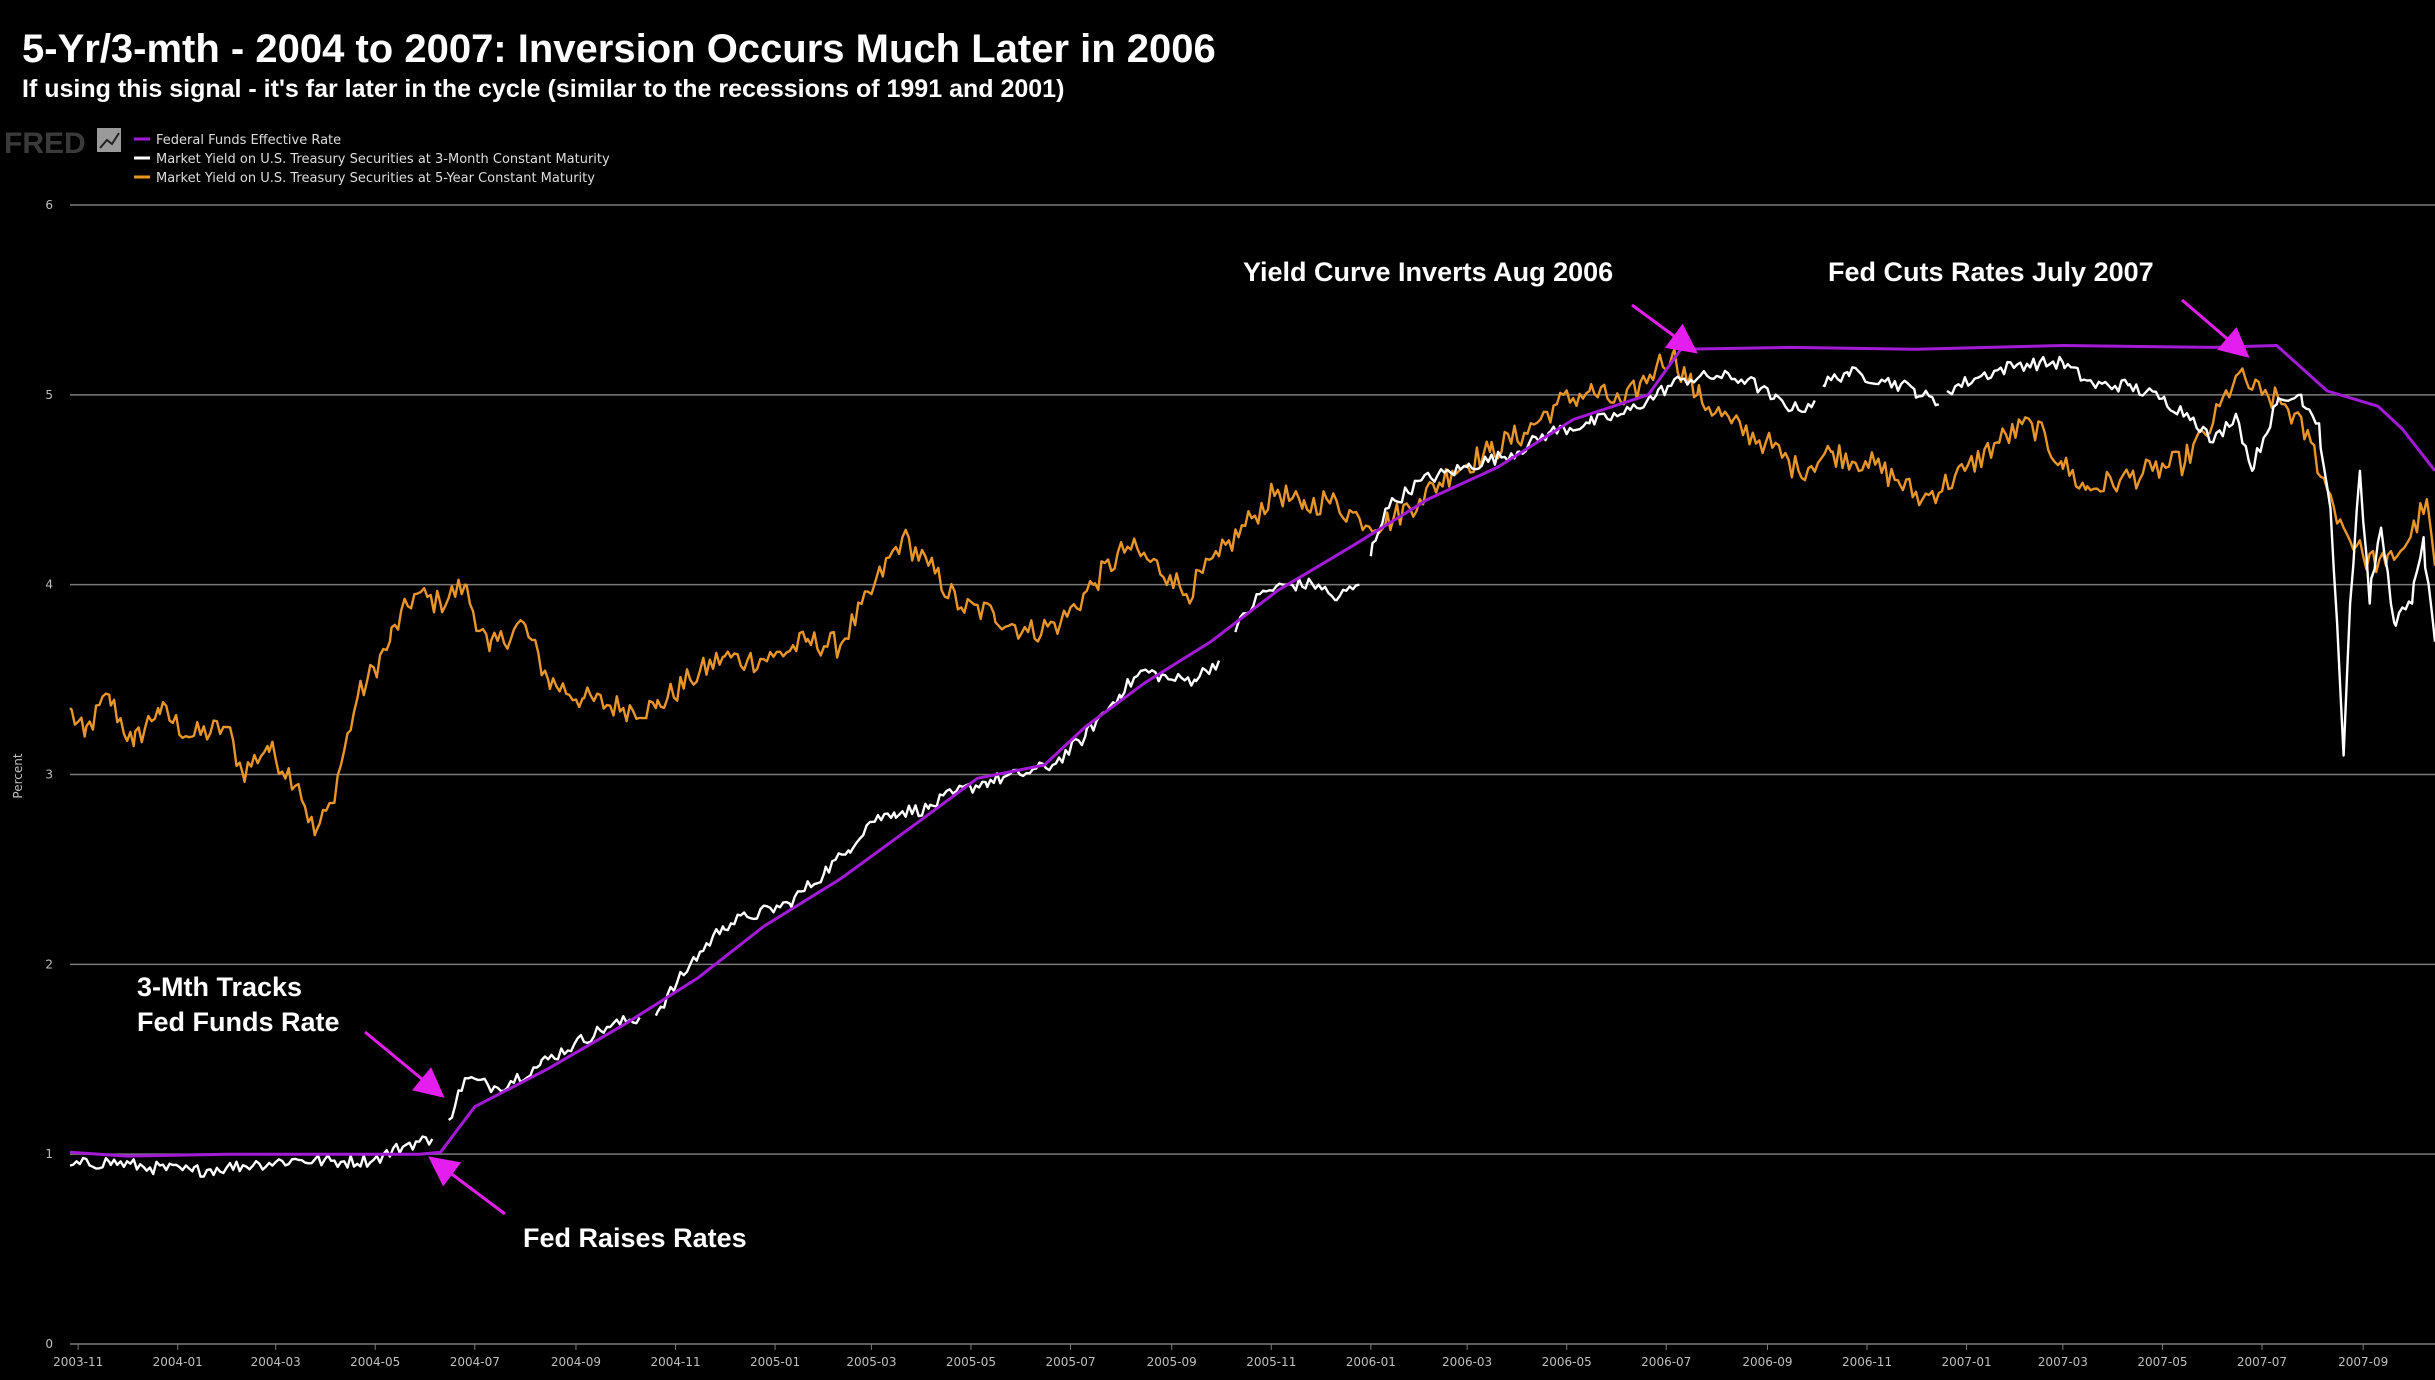  I want to click on annotation-3mth-tracks-line2: Fed Funds Rate, so click(238, 1022).